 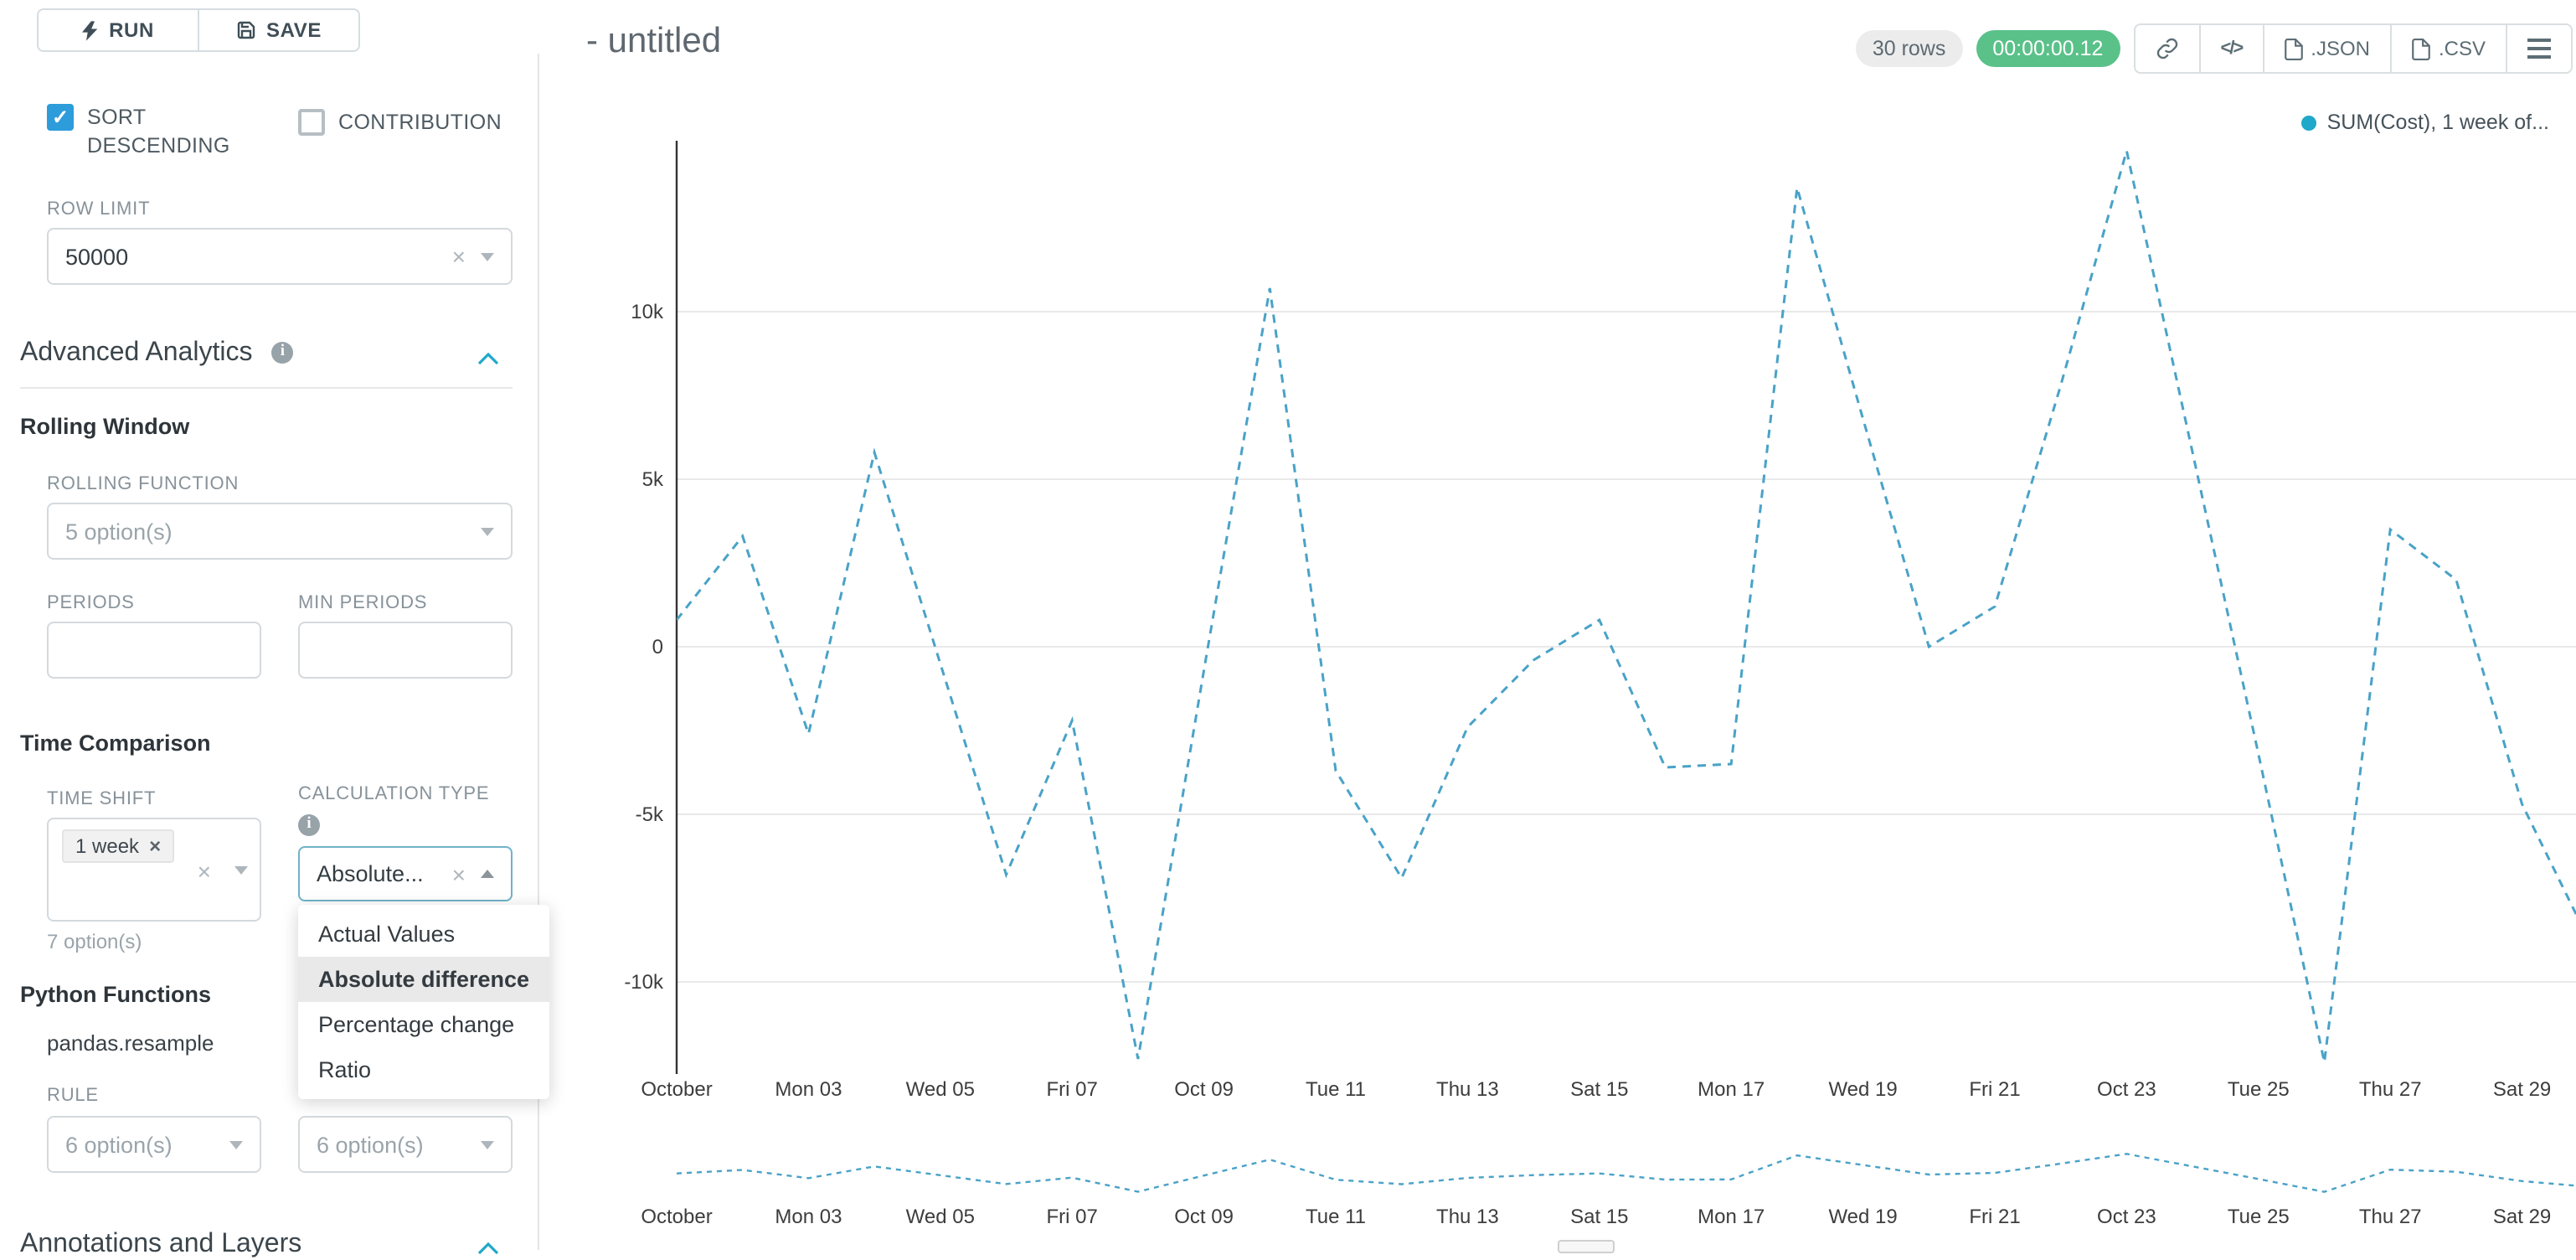 I want to click on hamburger-icon, so click(x=2539, y=49).